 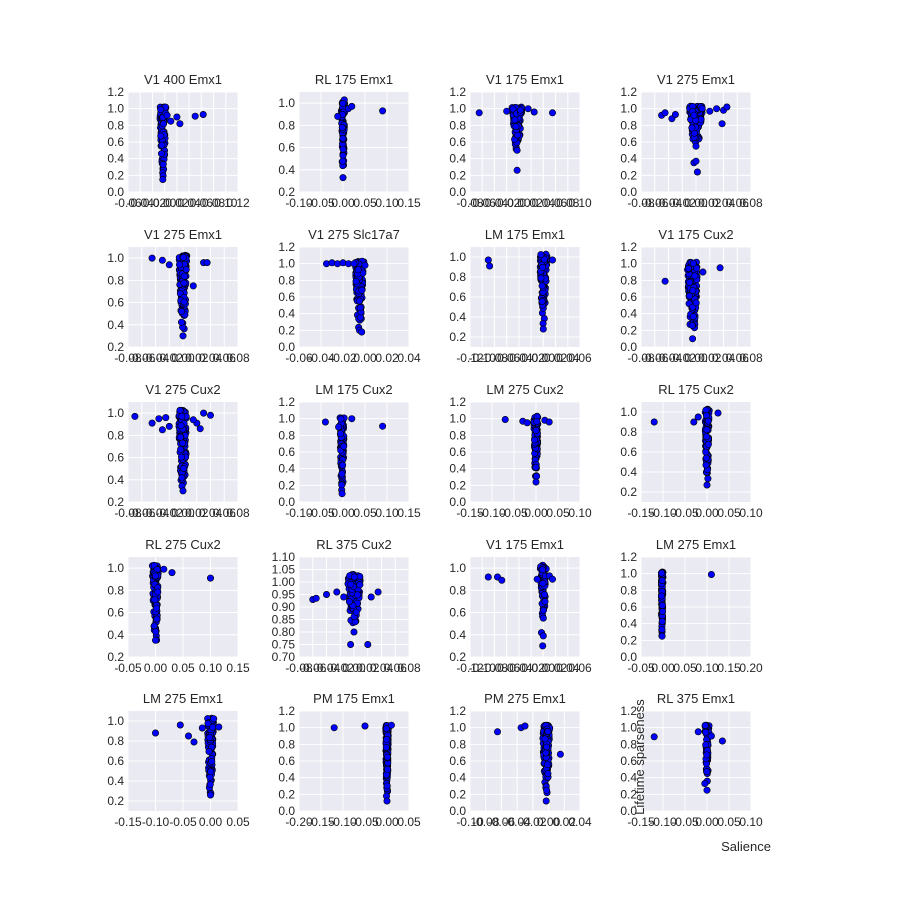 What do you see at coordinates (580, 203) in the screenshot?
I see `x-tick-label: 0.10` at bounding box center [580, 203].